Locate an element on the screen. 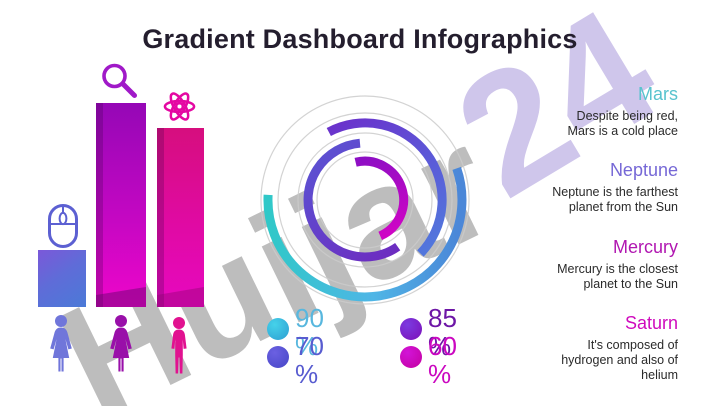 This screenshot has width=720, height=406. planet-name-mars: Mars is located at coordinates (658, 94).